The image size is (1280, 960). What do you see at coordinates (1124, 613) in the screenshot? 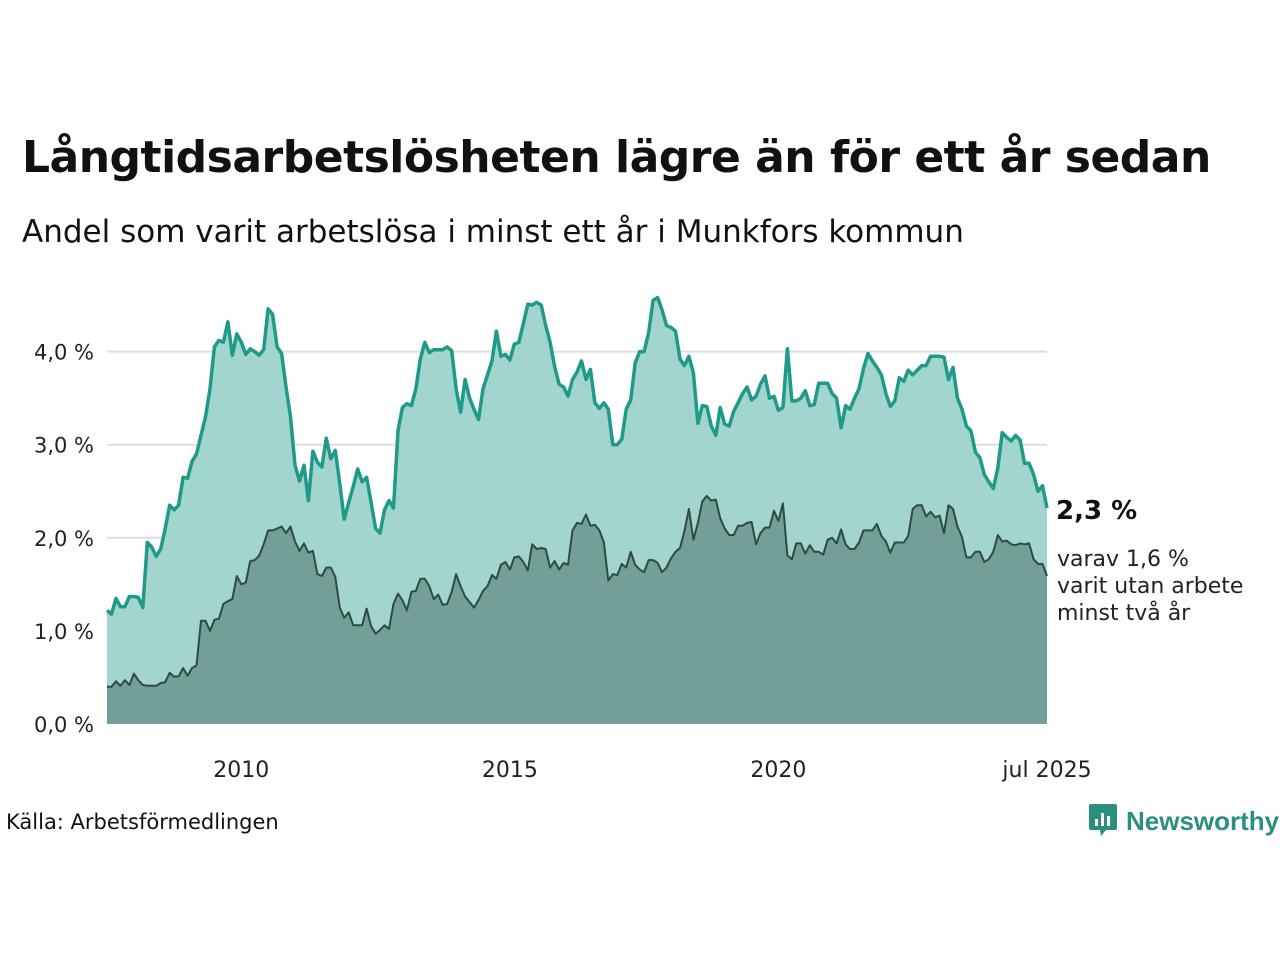
I see `end-sublabel-line-3: minst två år` at bounding box center [1124, 613].